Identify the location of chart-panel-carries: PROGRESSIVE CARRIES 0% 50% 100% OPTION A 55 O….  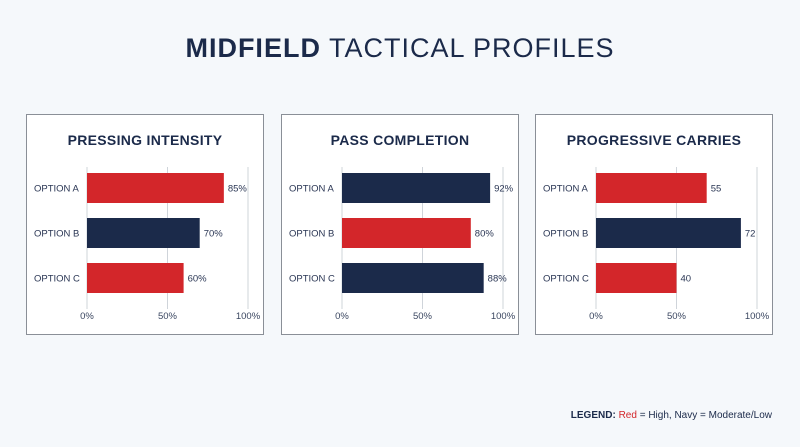
(654, 224).